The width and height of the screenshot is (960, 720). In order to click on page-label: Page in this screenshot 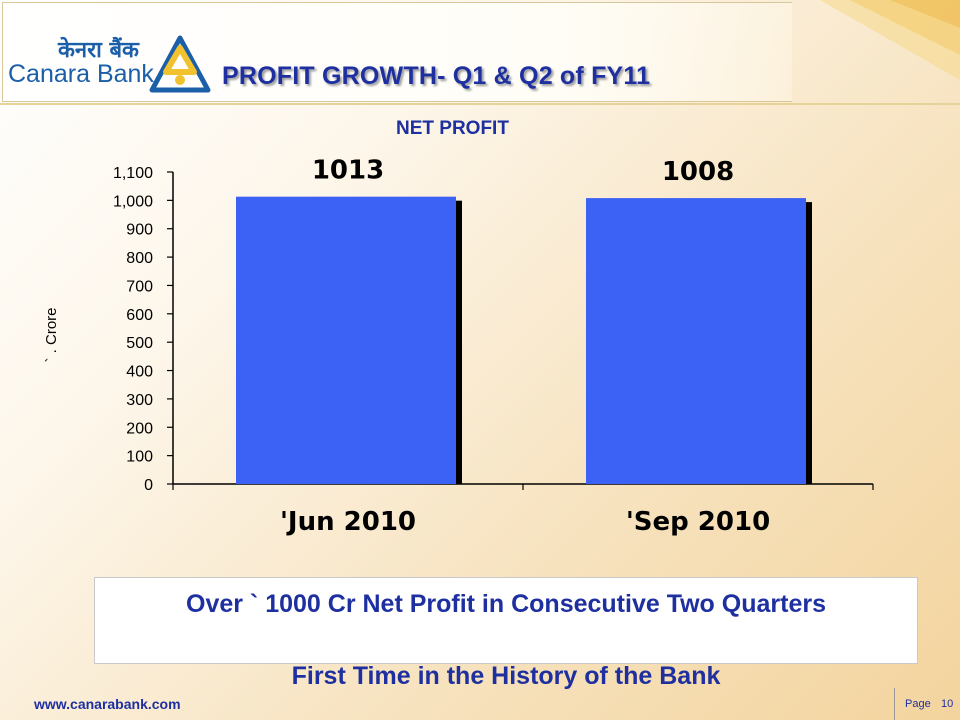, I will do `click(918, 704)`.